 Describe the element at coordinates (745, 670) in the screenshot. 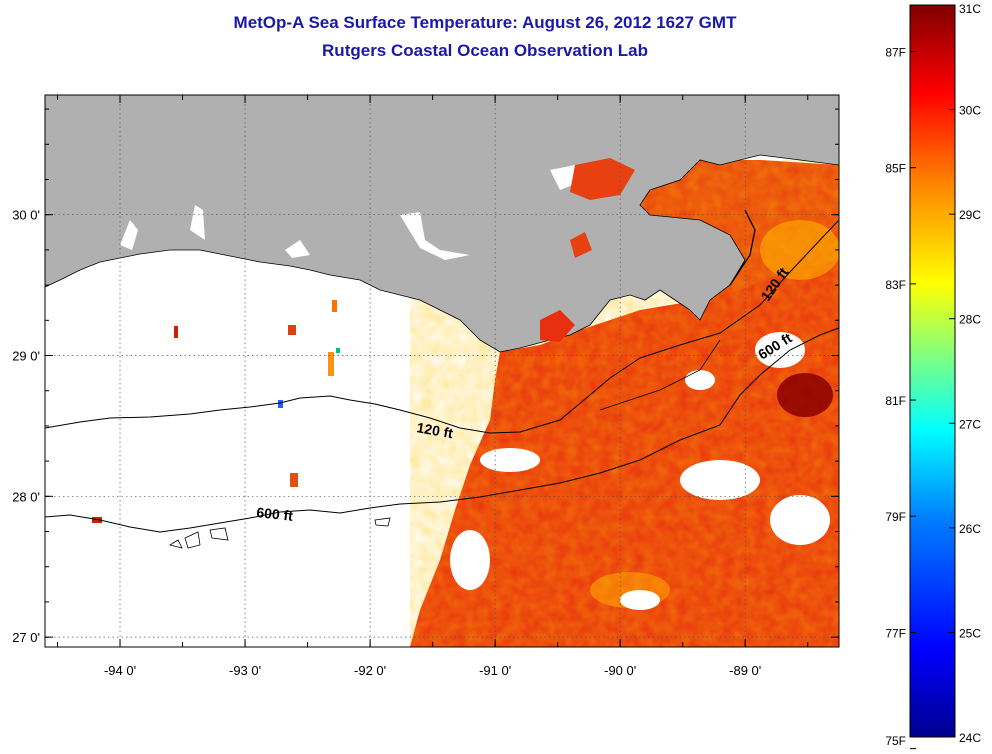

I see `lon-tick-label: -89 0'` at that location.